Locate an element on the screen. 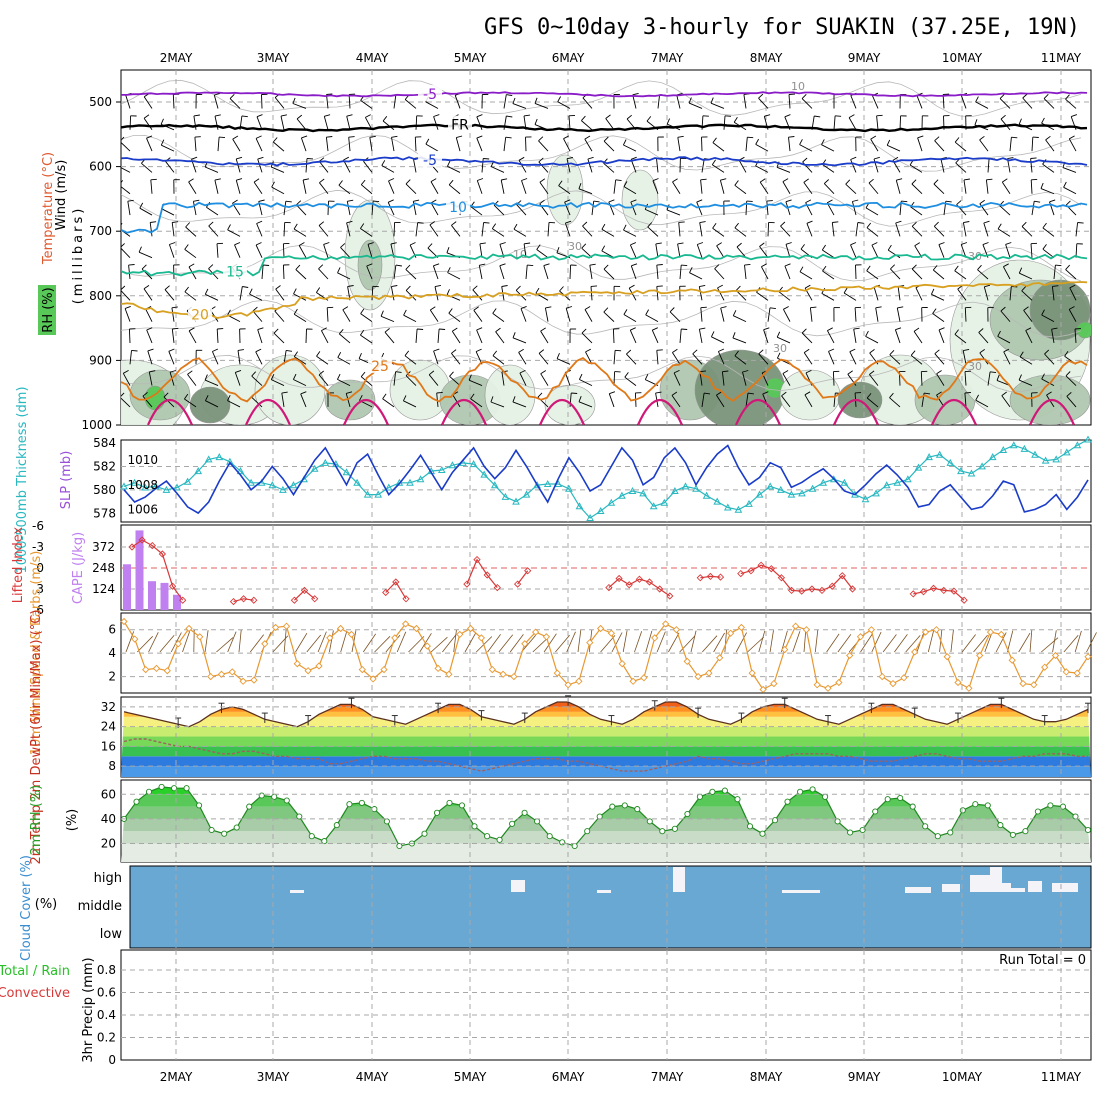 This screenshot has height=1100, width=1100. bottom-date-label-1: 3MAY is located at coordinates (273, 1077).